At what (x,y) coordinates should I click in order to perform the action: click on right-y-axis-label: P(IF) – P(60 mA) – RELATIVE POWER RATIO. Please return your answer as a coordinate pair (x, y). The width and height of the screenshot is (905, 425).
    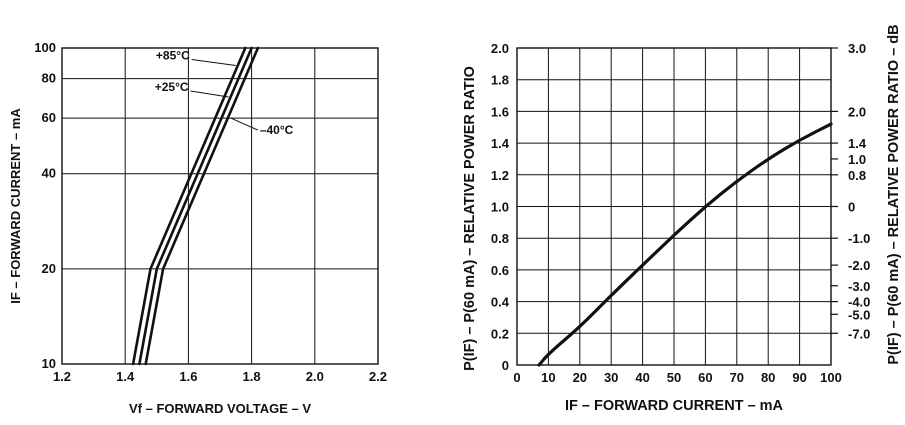
    Looking at the image, I should click on (470, 218).